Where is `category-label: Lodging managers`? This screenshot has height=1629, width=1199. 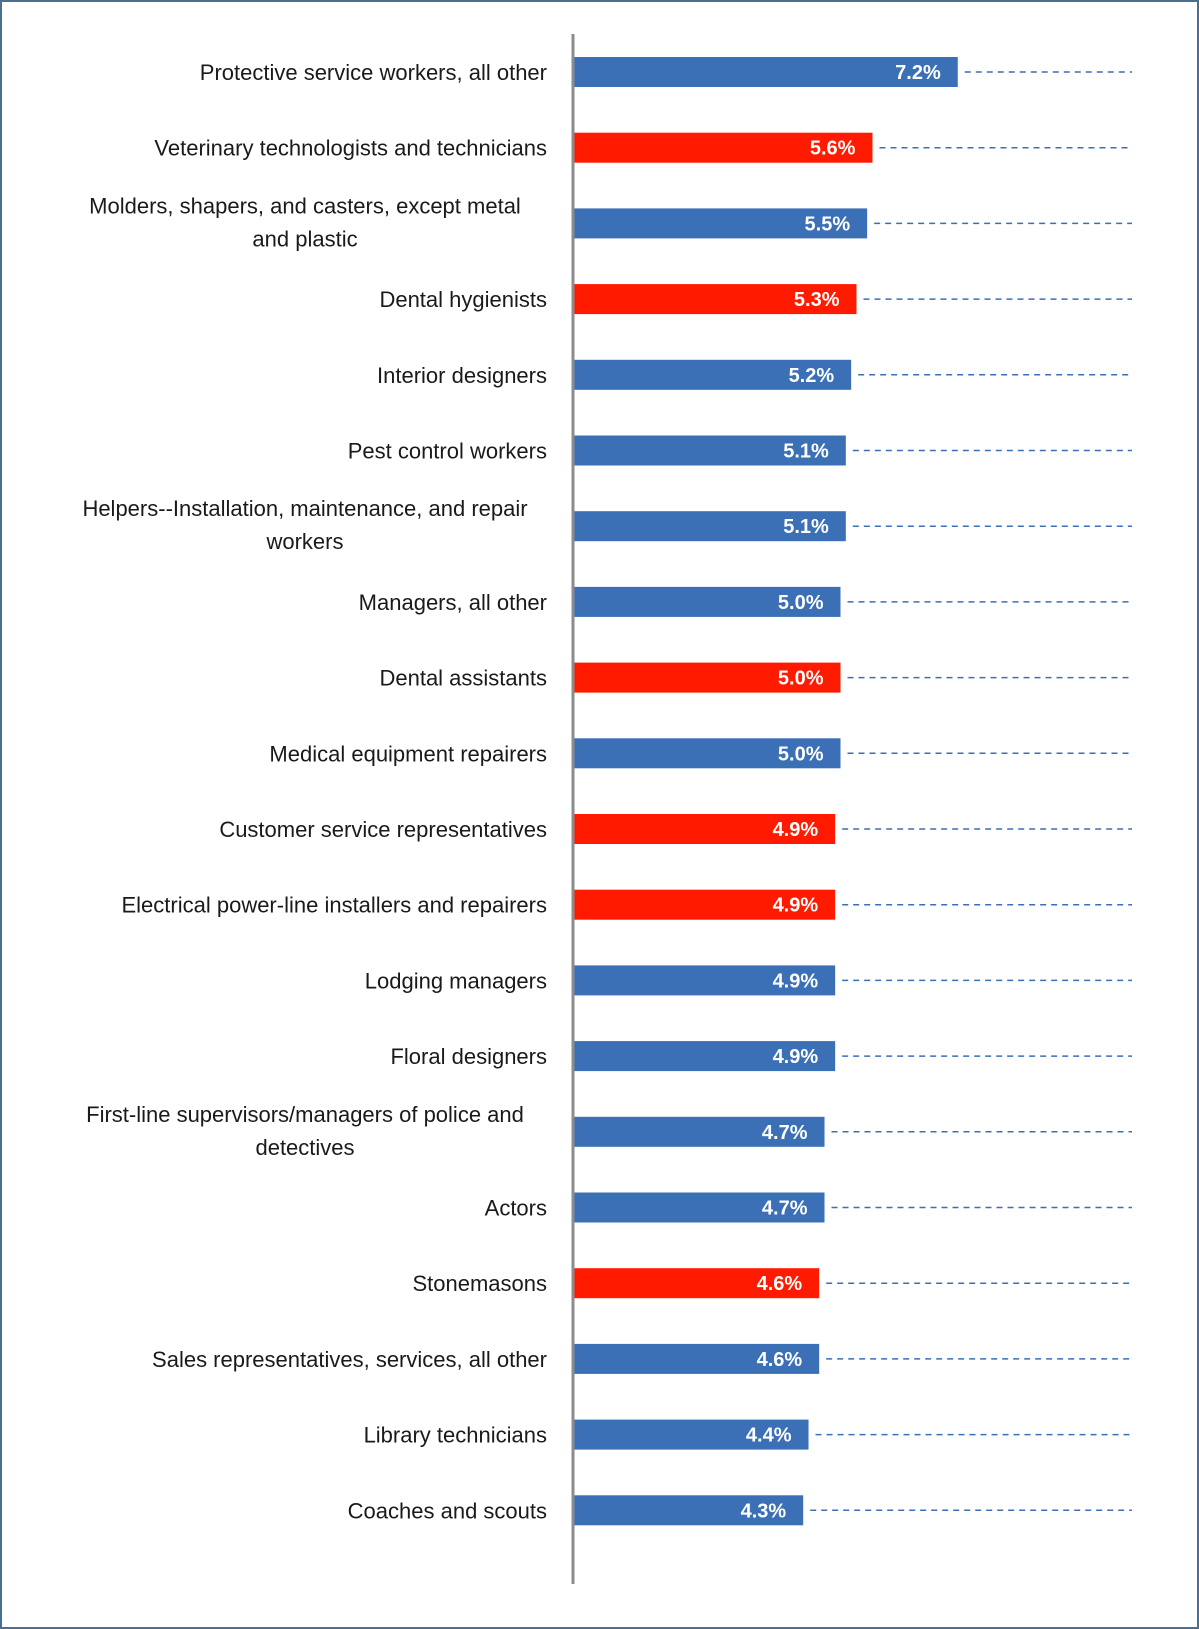
category-label: Lodging managers is located at coordinates (456, 980).